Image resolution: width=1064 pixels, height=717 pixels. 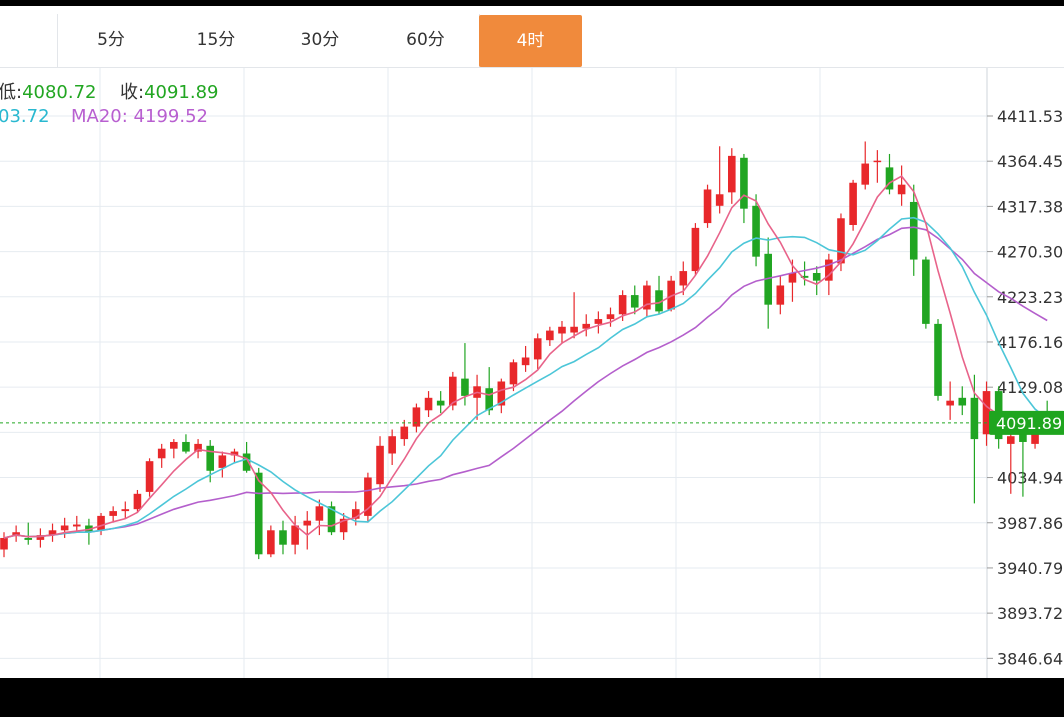 What do you see at coordinates (1030, 252) in the screenshot?
I see `y-tick-label: 4270.30` at bounding box center [1030, 252].